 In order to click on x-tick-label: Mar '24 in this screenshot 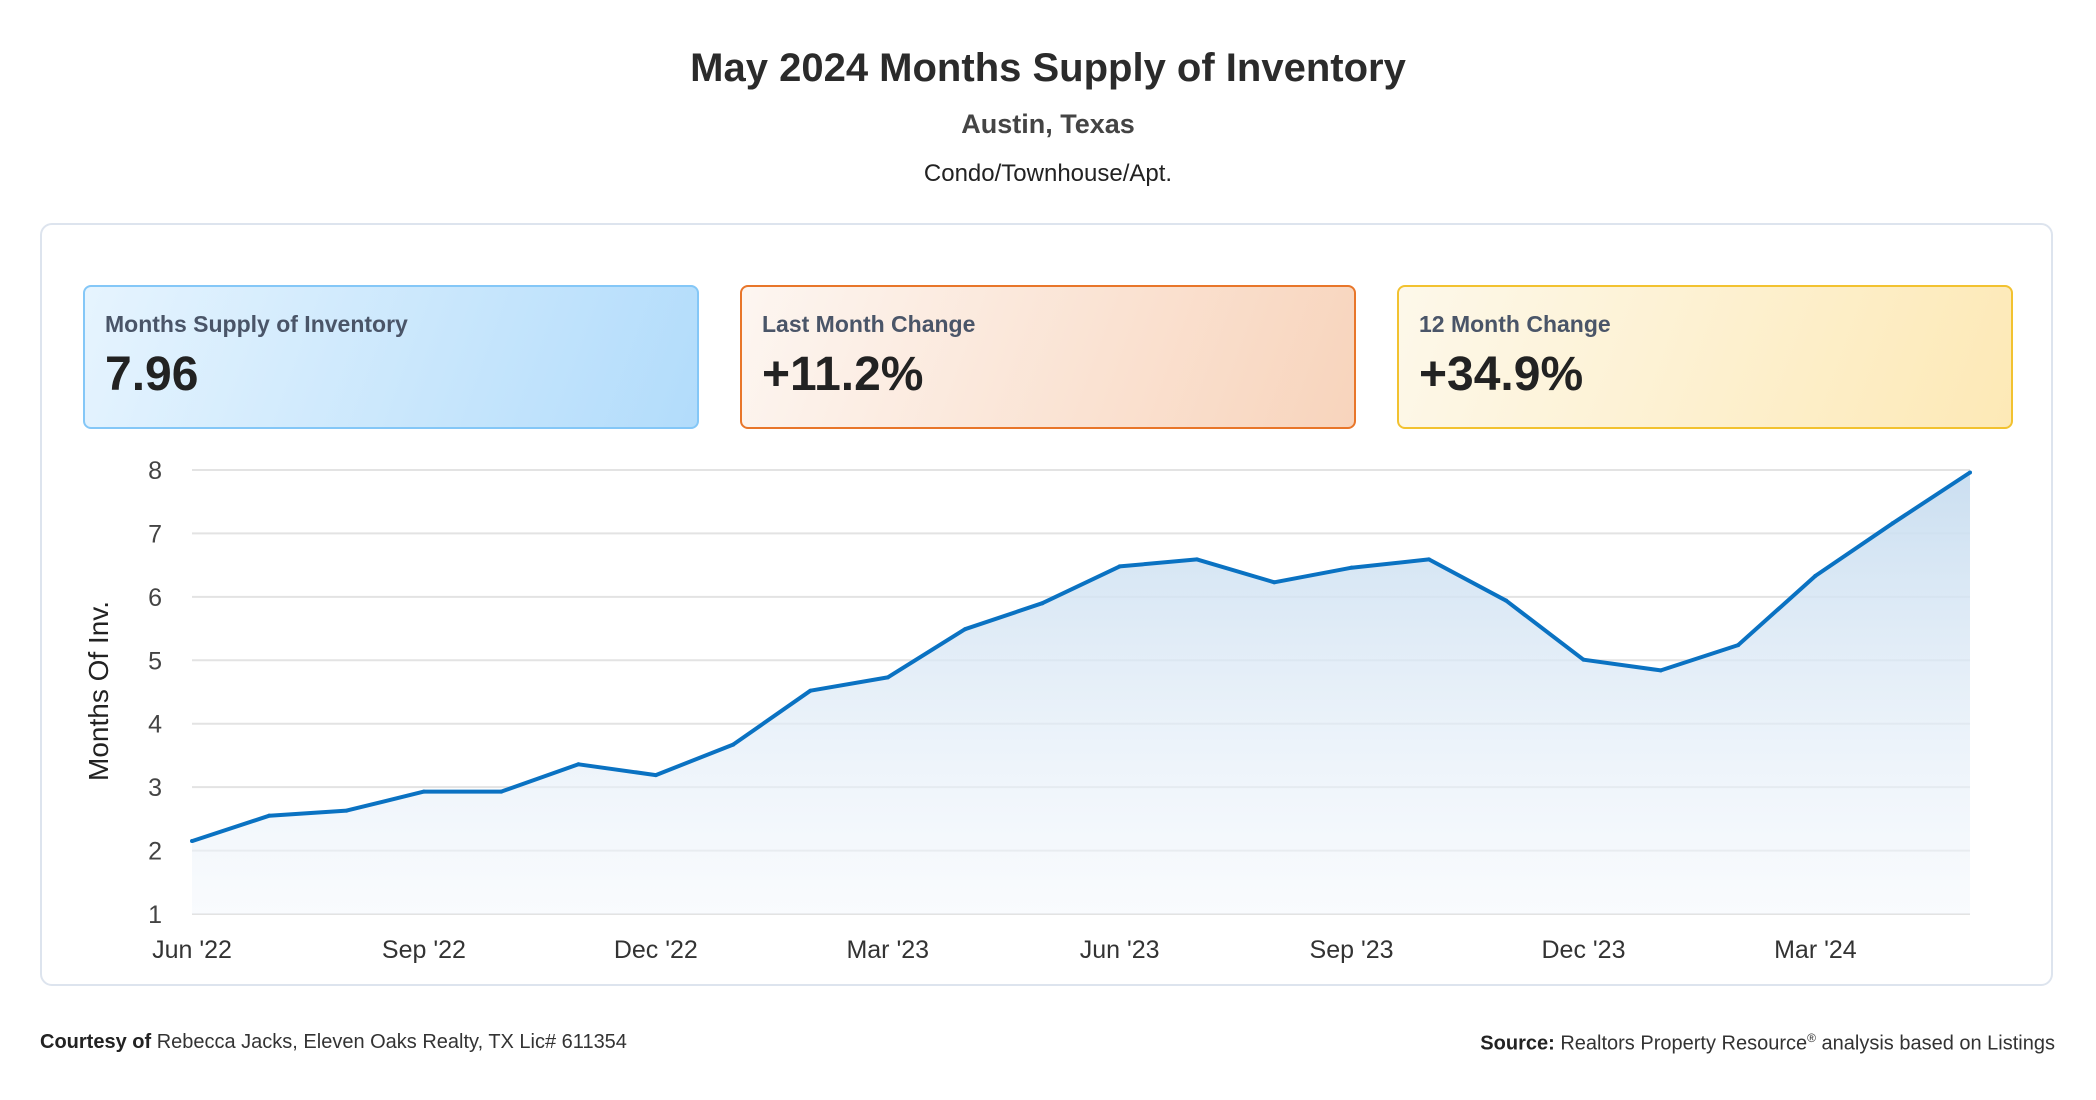, I will do `click(1815, 950)`.